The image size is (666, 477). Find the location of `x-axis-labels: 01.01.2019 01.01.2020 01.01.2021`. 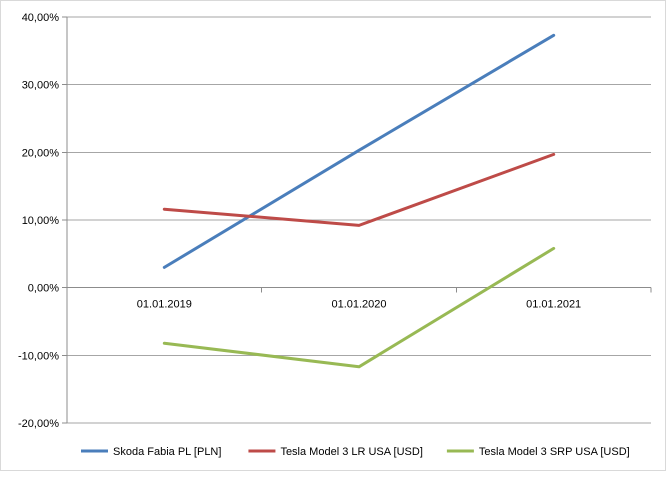

x-axis-labels: 01.01.2019 01.01.2020 01.01.2021 is located at coordinates (359, 305).